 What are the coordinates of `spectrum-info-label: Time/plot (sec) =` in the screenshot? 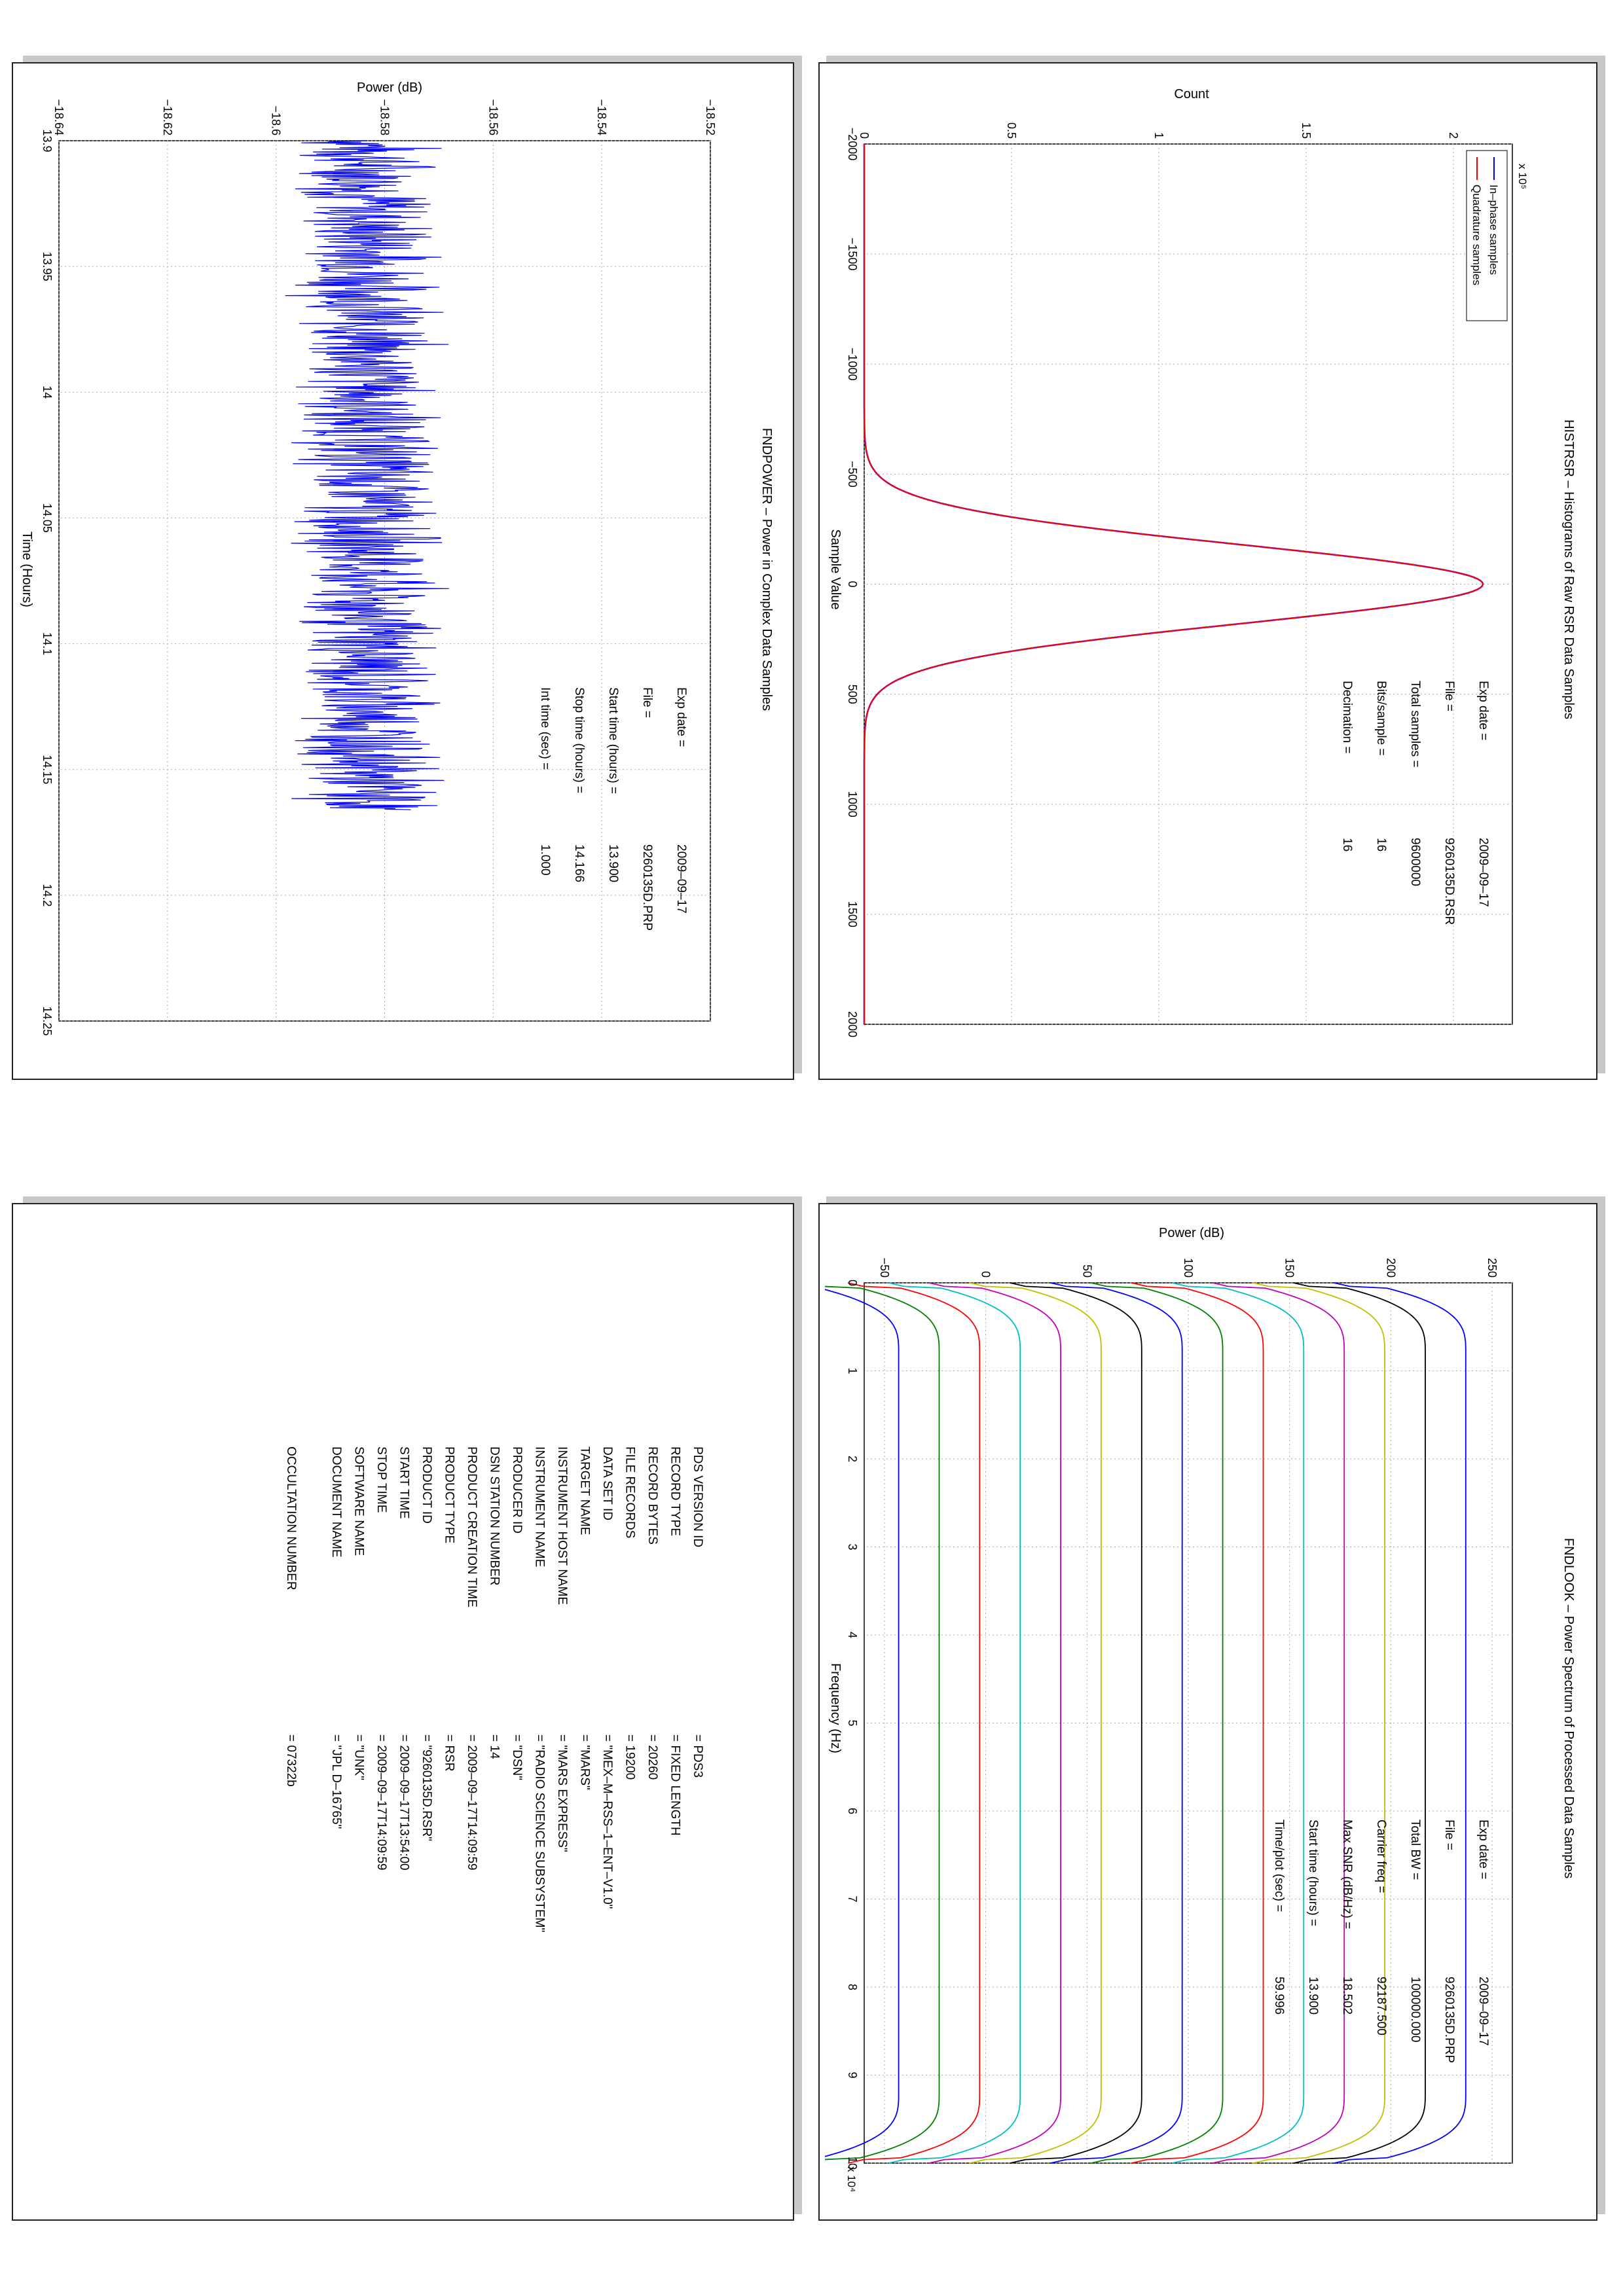 It's located at (1279, 1866).